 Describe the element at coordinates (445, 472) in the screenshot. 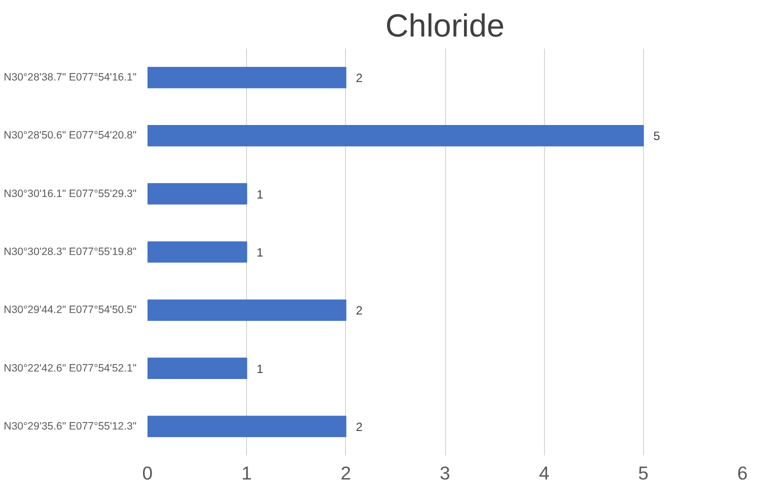

I see `x-tick-label: 3` at that location.